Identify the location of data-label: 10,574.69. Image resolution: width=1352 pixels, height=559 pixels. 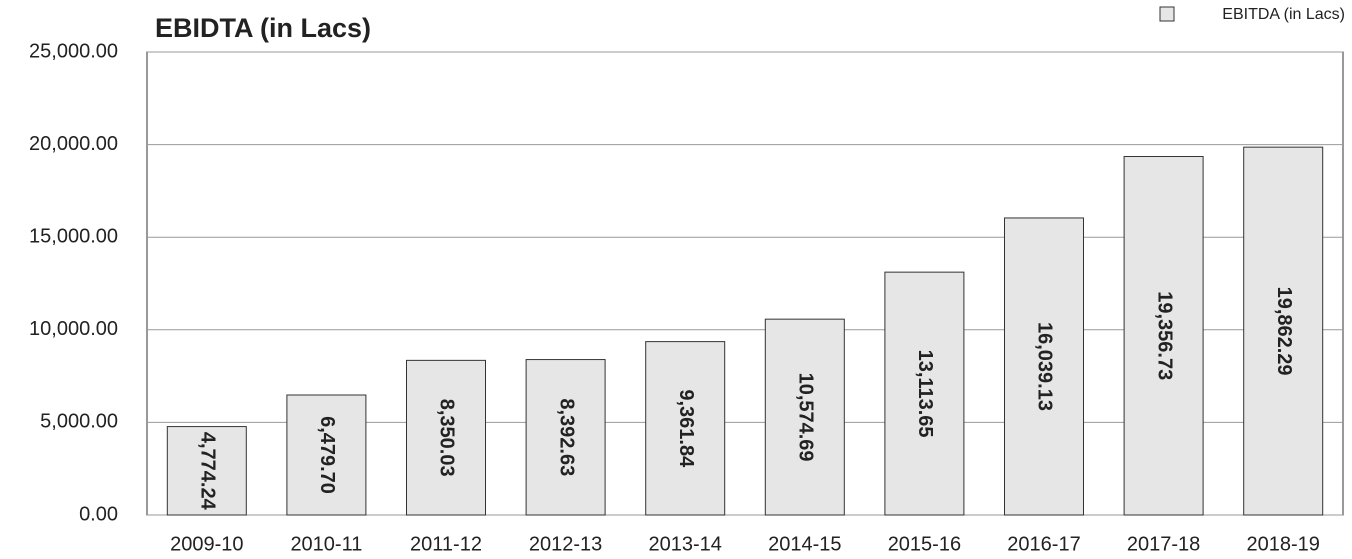
(806, 417).